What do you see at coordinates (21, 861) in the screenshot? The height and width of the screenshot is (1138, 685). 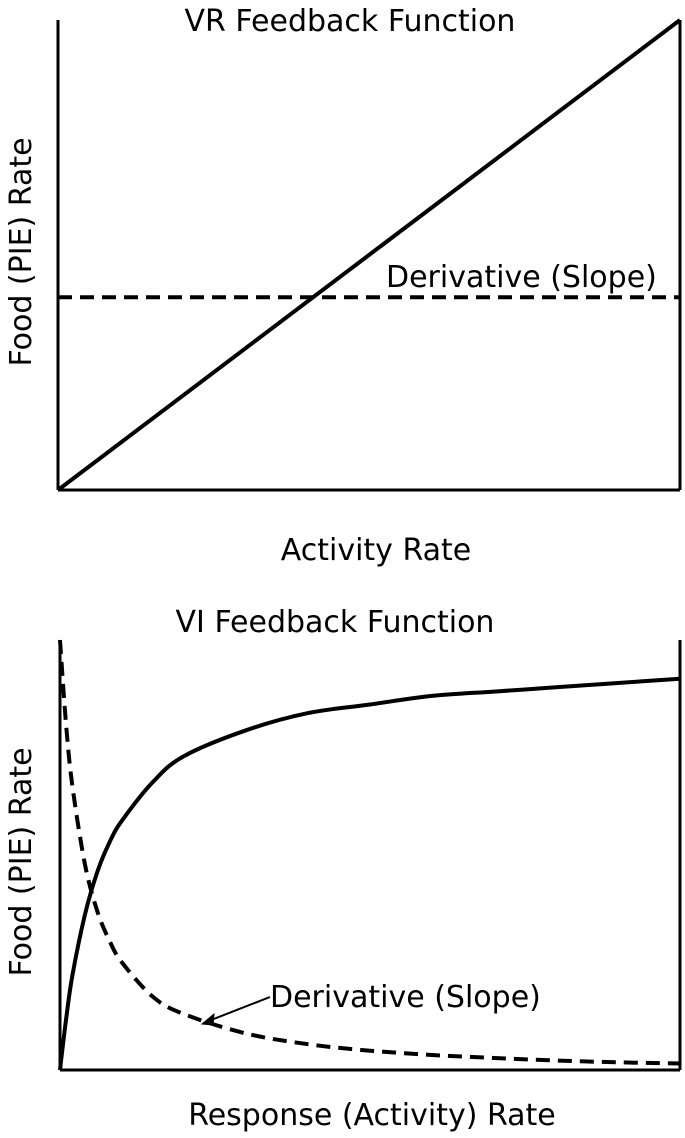 I see `vi-ylabel: Food (PIE) Rate` at bounding box center [21, 861].